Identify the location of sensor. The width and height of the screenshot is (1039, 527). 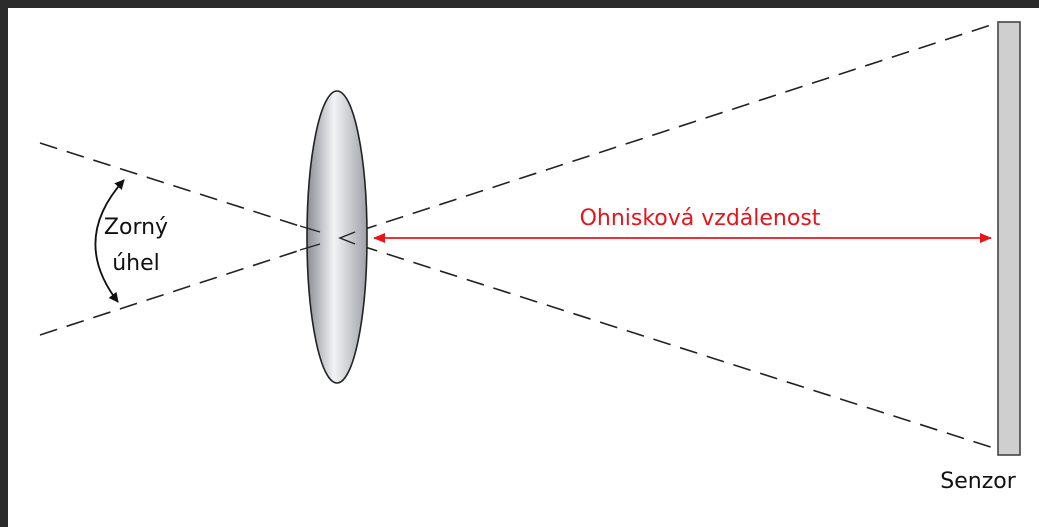
(1009, 238).